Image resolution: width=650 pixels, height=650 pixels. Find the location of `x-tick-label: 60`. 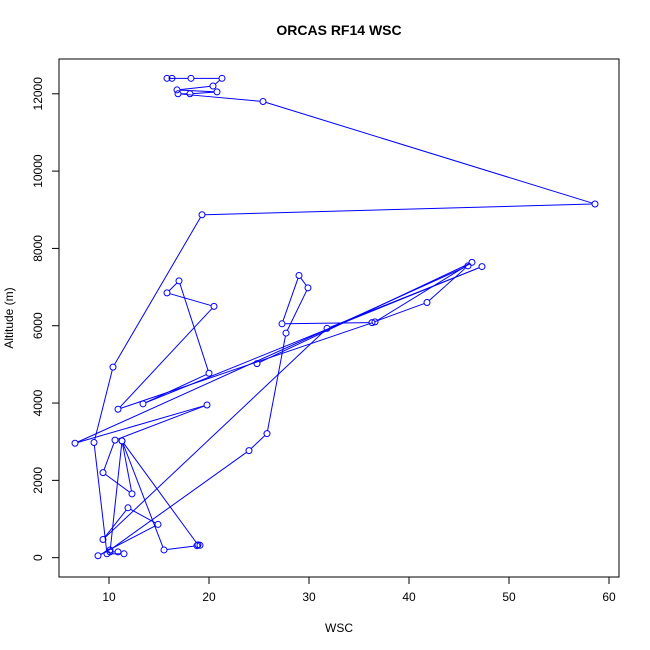

x-tick-label: 60 is located at coordinates (609, 597).